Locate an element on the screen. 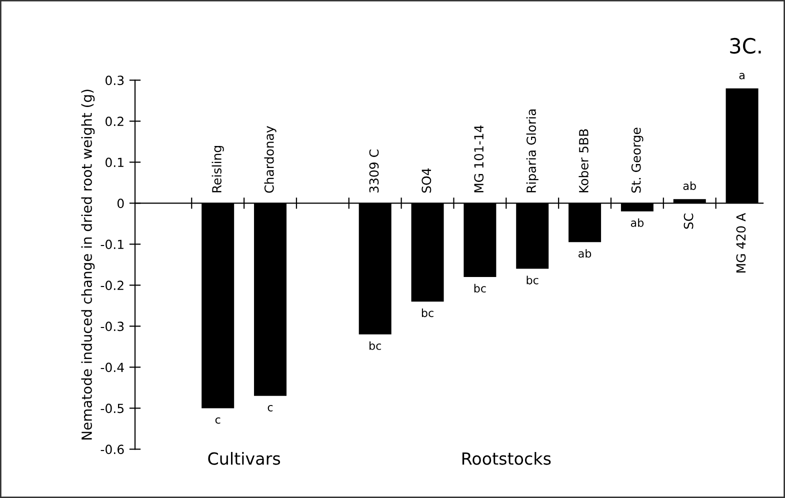 The width and height of the screenshot is (785, 498). x-tick-label: SO4 is located at coordinates (427, 180).